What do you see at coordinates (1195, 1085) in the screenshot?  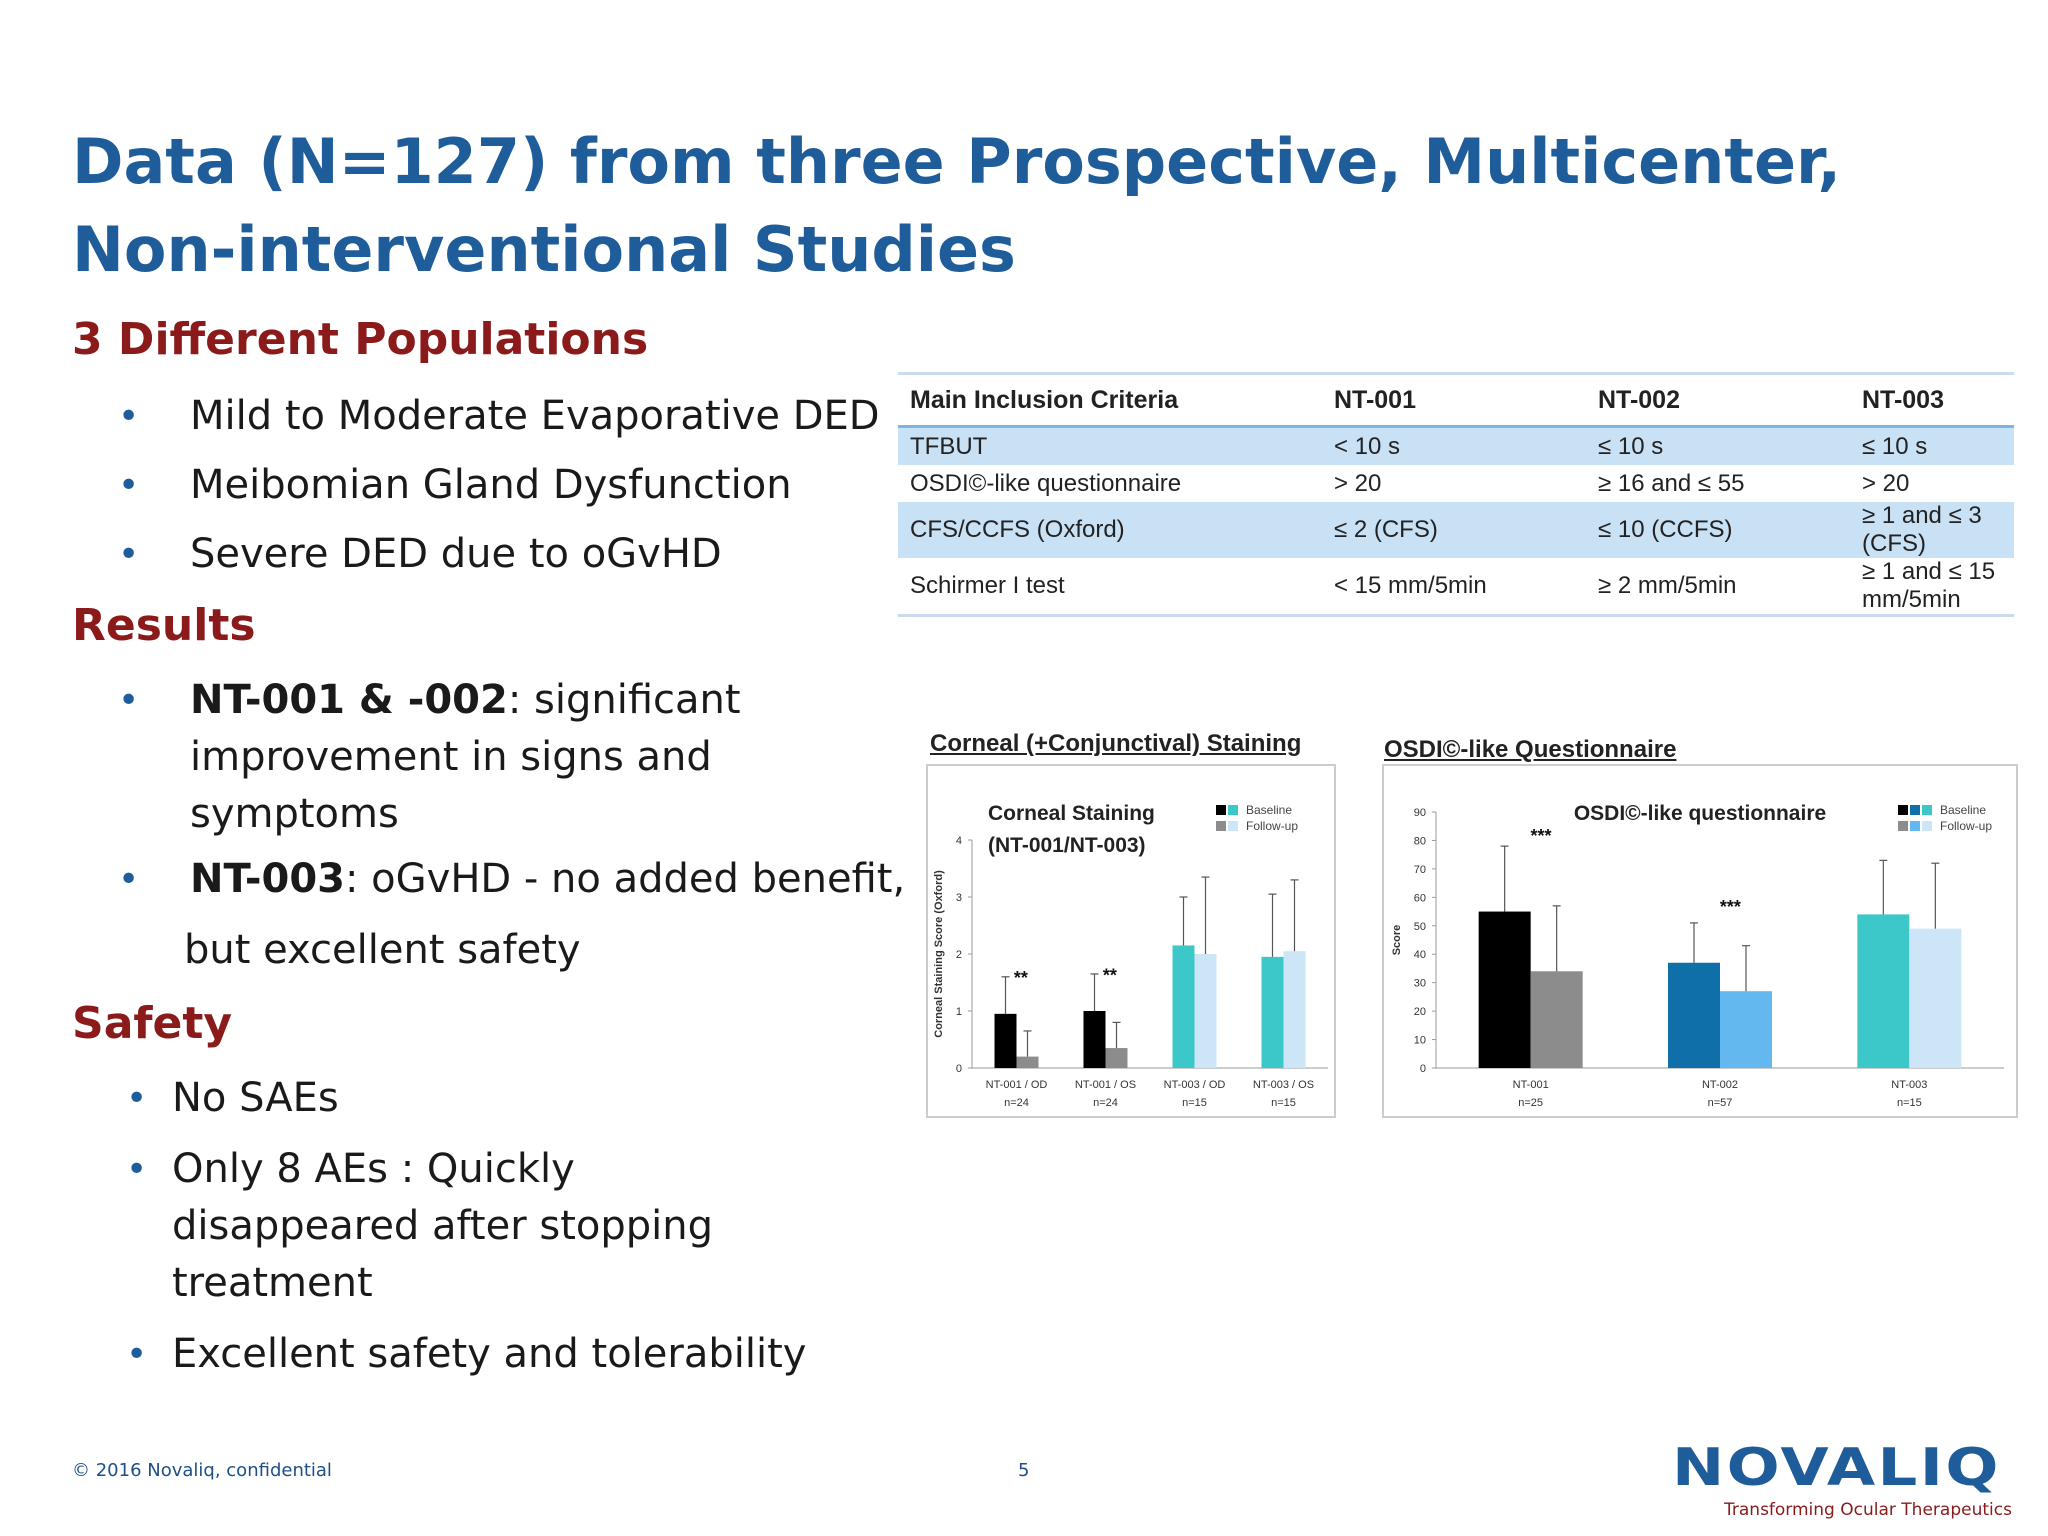 I see `x-tick-label: NT-003 / OD` at bounding box center [1195, 1085].